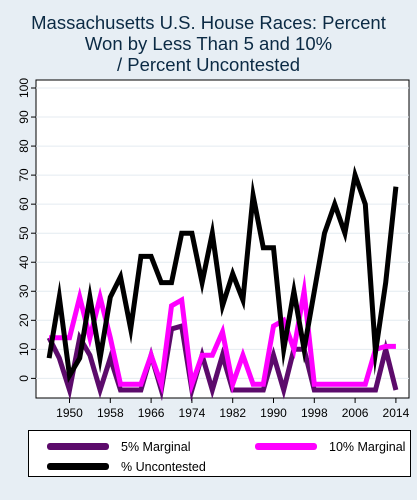  Describe the element at coordinates (367, 447) in the screenshot. I see `legend-label-10pct-marginal: 10% Marginal` at that location.